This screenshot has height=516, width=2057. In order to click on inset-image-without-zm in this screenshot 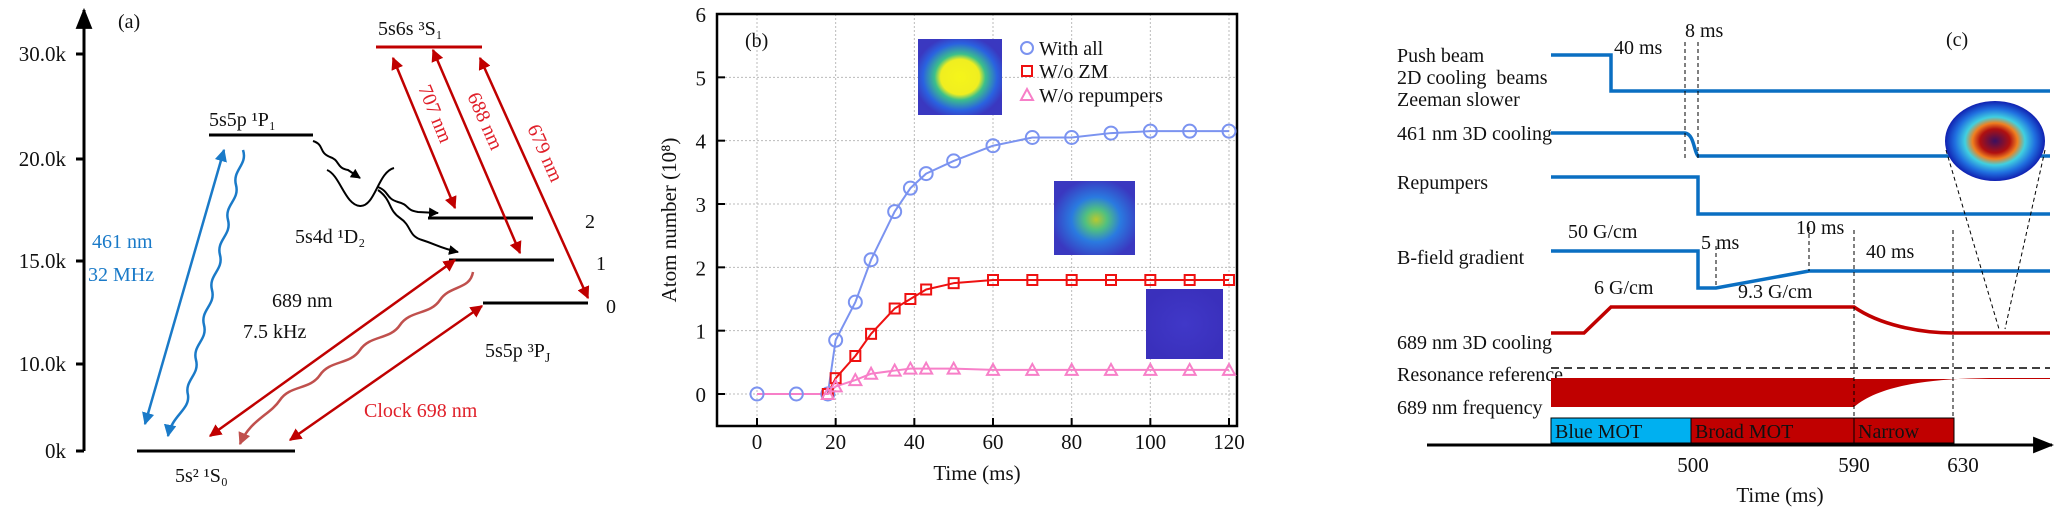, I will do `click(1094, 218)`.